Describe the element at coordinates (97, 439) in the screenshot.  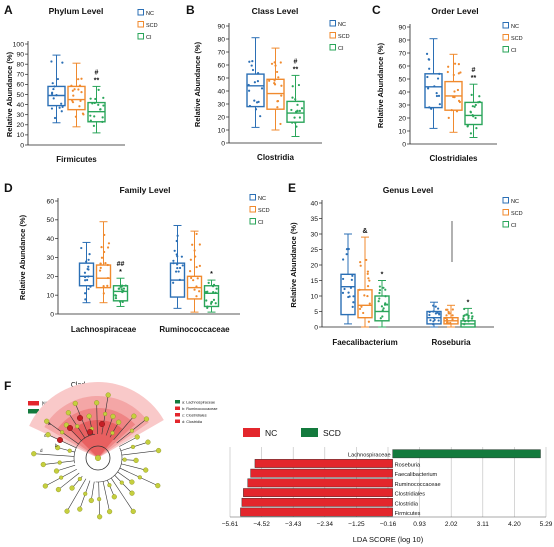
I see `clade-highlight-inner` at that location.